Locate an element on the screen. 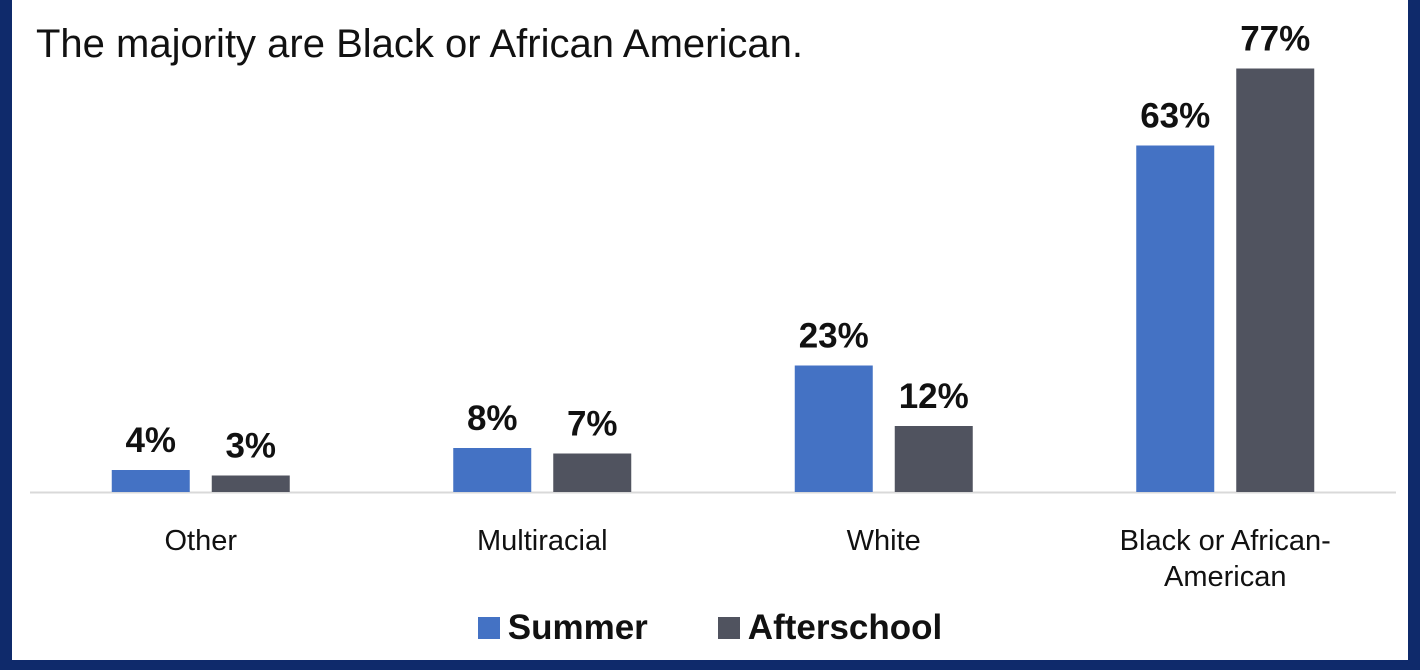 This screenshot has width=1420, height=670. chart-legend: Summer Afterschool is located at coordinates (710, 628).